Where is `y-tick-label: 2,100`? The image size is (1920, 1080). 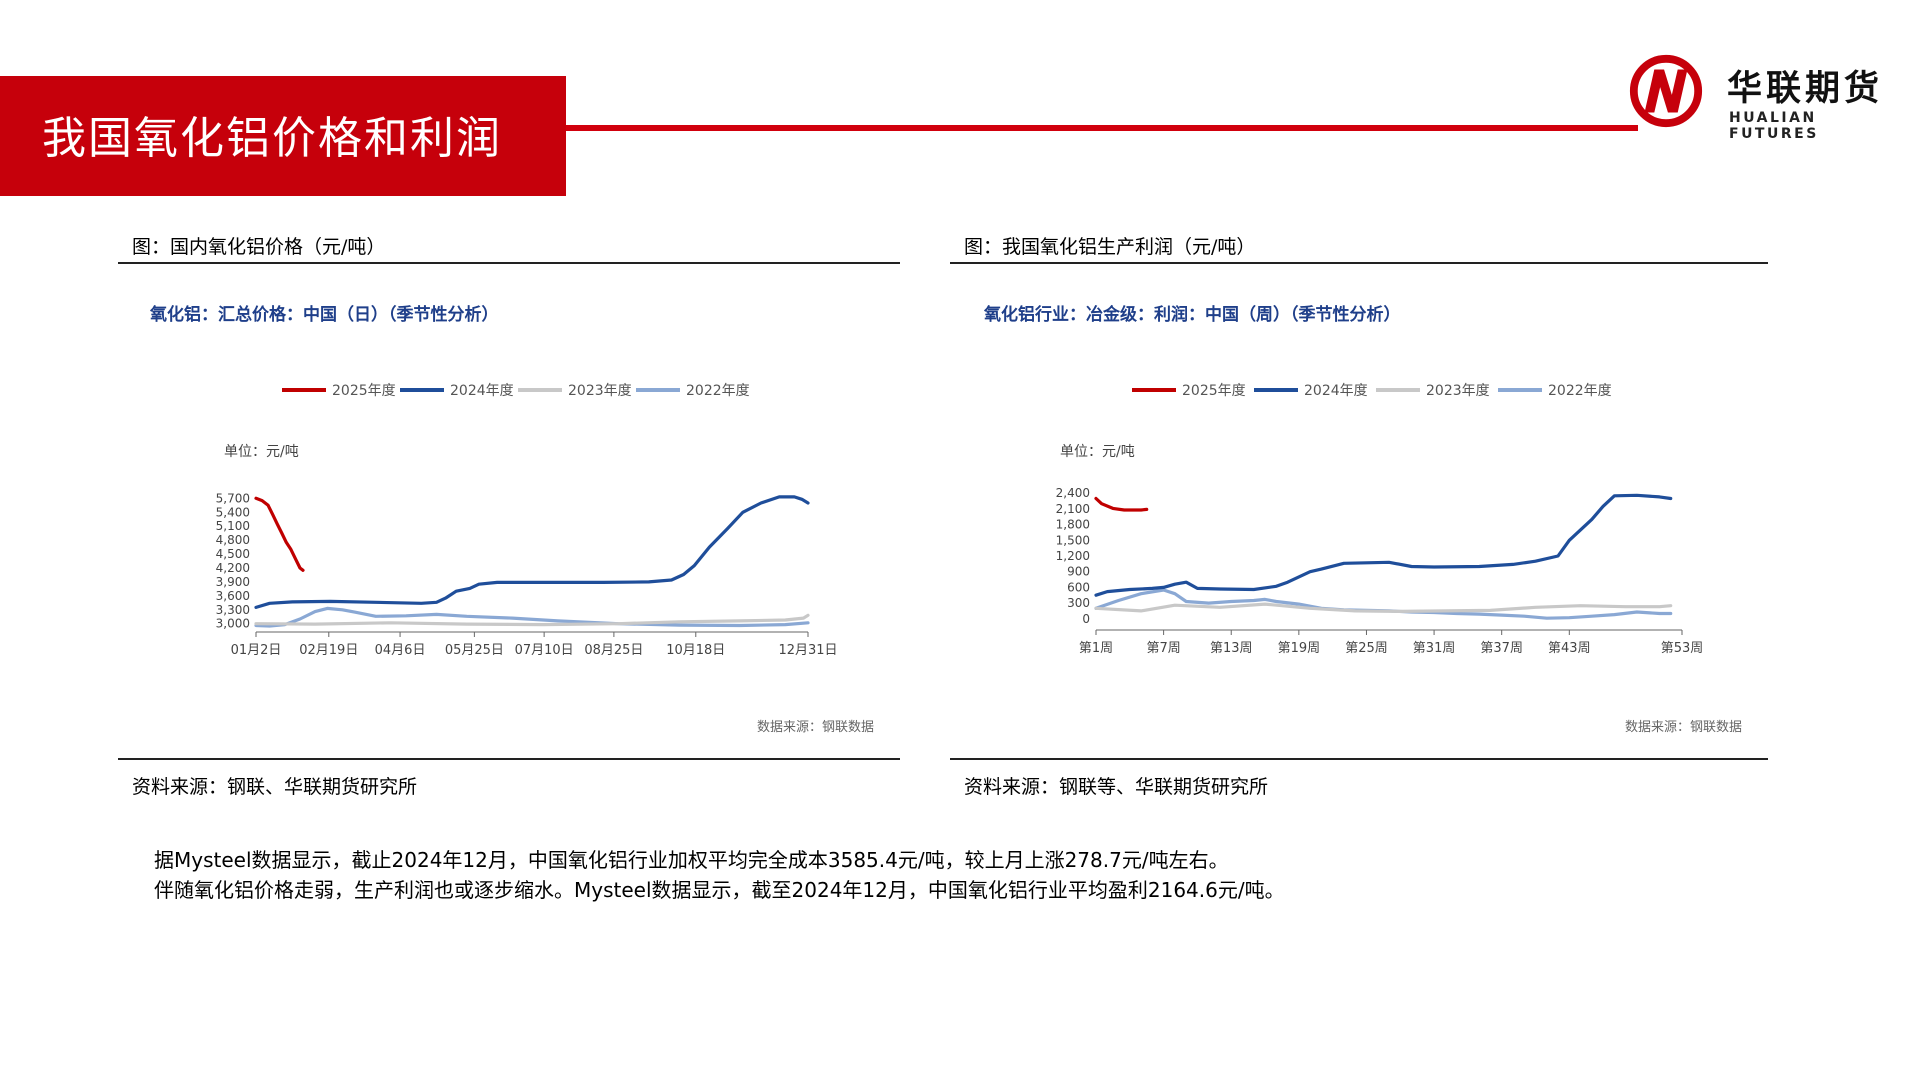
y-tick-label: 2,100 is located at coordinates (1073, 509).